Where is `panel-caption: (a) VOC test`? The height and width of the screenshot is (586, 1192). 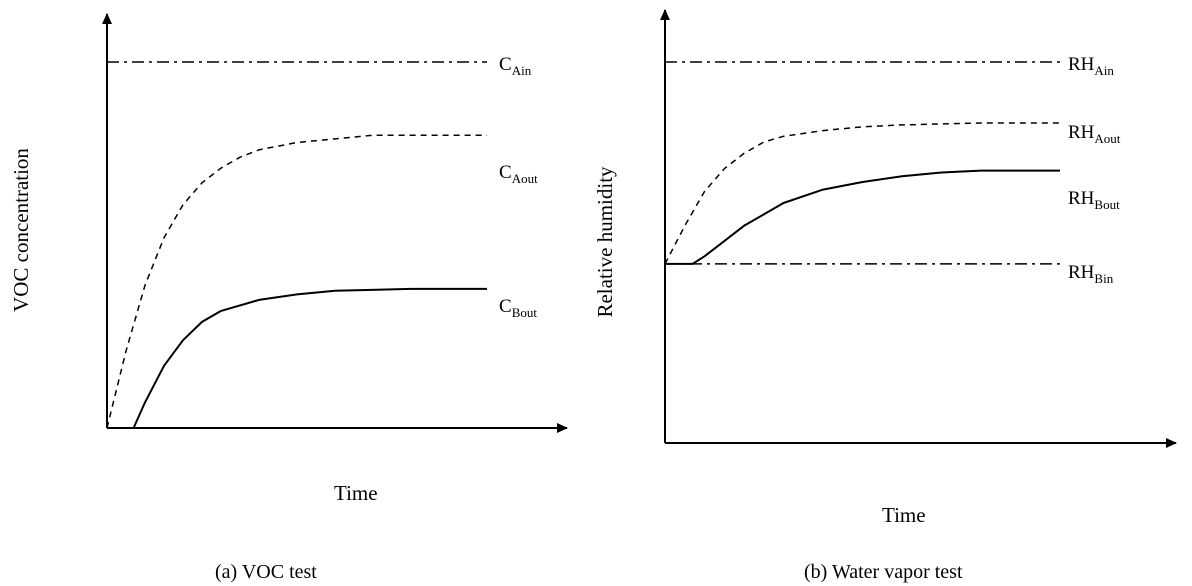 panel-caption: (a) VOC test is located at coordinates (266, 572).